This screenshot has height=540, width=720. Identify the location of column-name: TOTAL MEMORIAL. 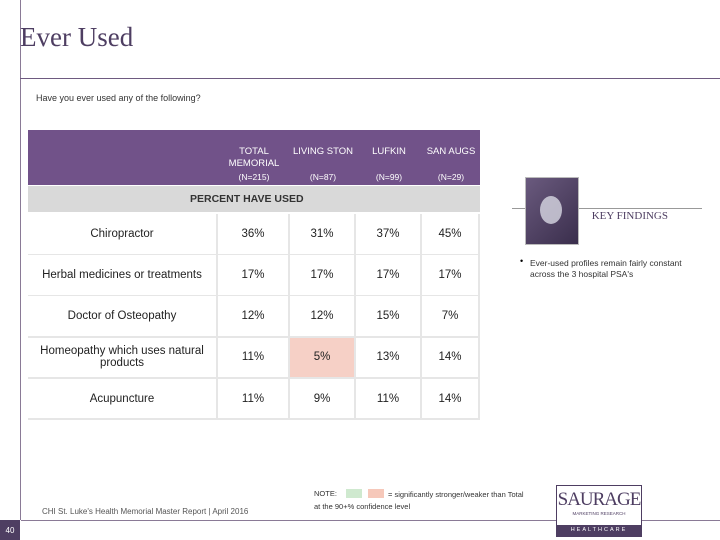
(254, 157).